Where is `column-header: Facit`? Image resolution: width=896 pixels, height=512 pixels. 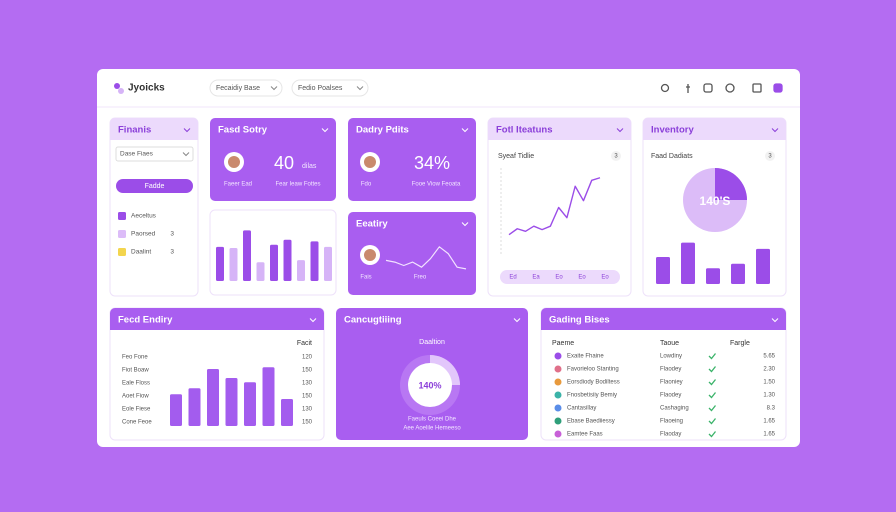
column-header: Facit is located at coordinates (304, 343).